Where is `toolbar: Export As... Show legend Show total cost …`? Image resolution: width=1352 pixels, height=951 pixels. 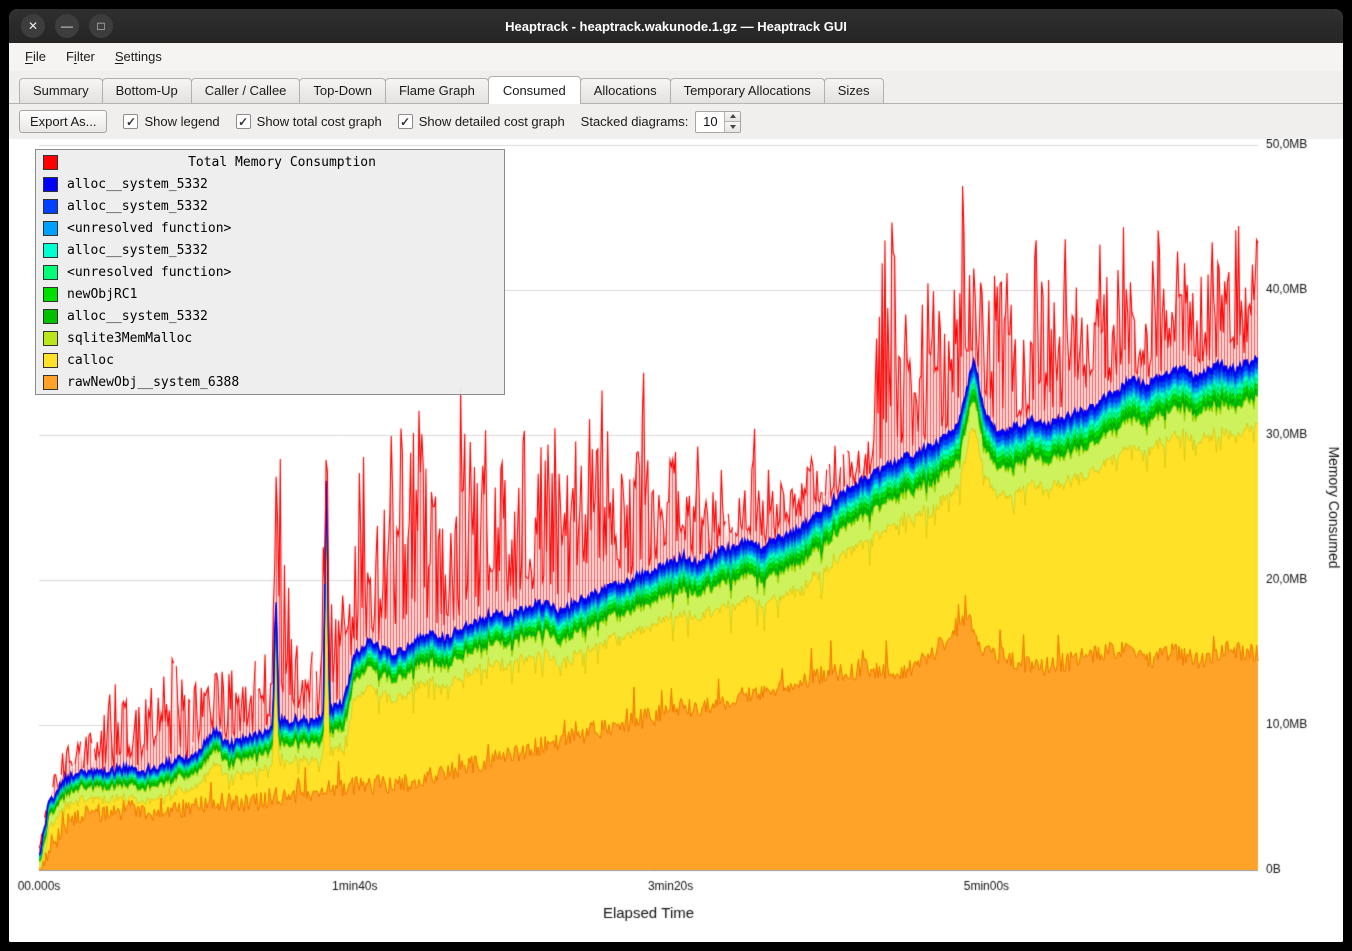 toolbar: Export As... Show legend Show total cost … is located at coordinates (676, 121).